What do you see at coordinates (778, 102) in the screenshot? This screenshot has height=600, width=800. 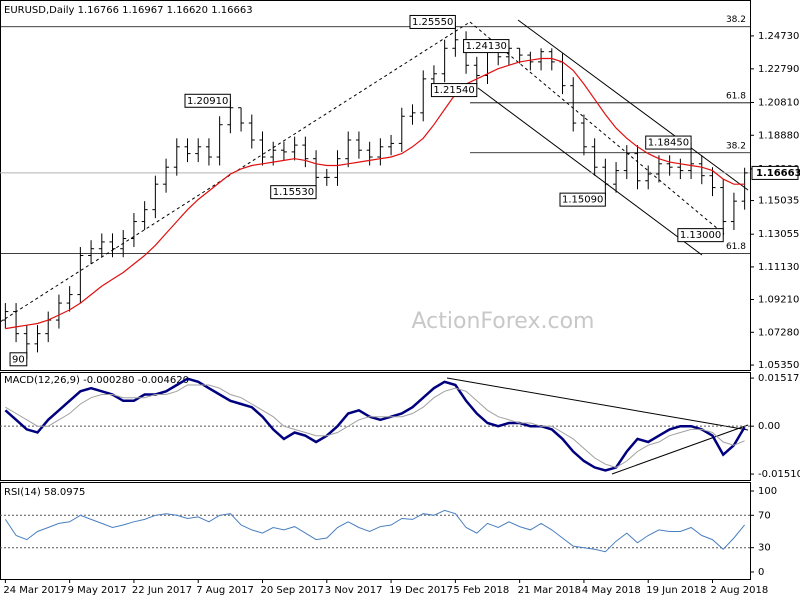 I see `y-tick-label: 1.20810` at bounding box center [778, 102].